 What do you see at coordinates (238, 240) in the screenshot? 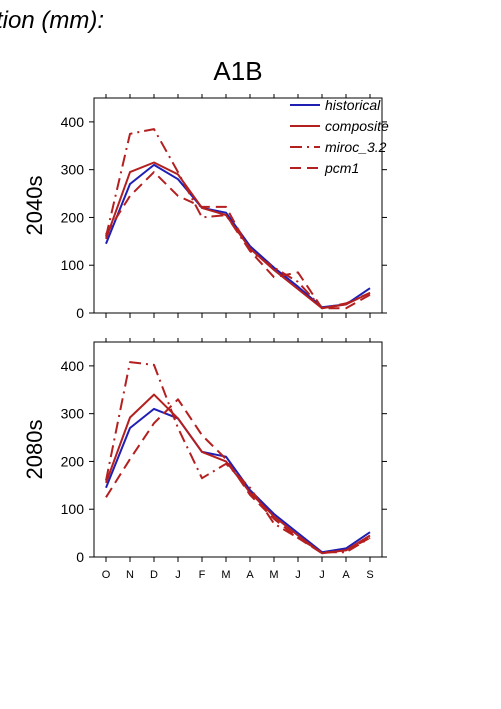
I see `series-line-pcm1` at bounding box center [238, 240].